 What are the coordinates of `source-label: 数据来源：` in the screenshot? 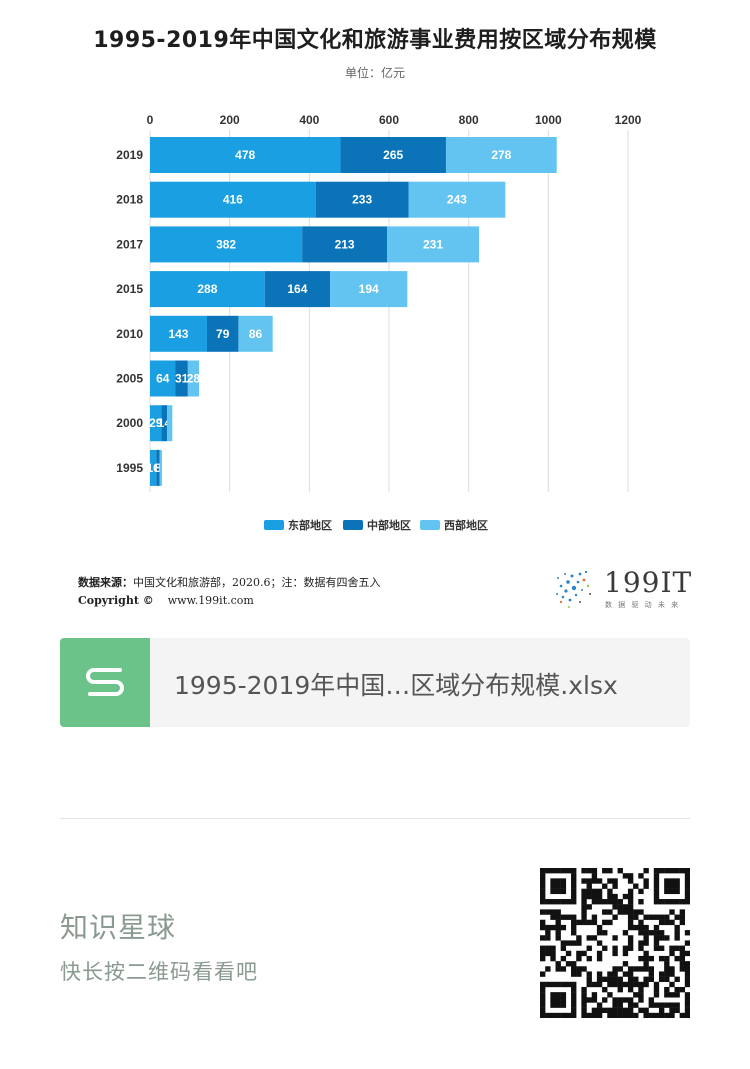 It's located at (105, 582).